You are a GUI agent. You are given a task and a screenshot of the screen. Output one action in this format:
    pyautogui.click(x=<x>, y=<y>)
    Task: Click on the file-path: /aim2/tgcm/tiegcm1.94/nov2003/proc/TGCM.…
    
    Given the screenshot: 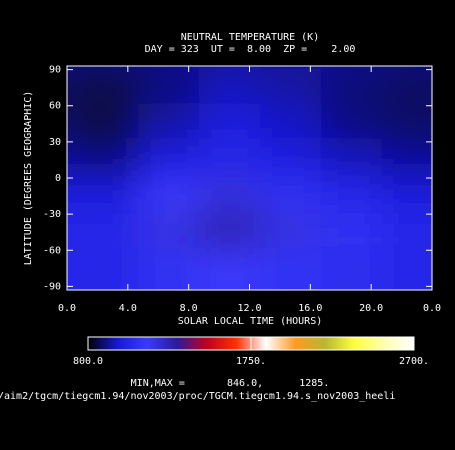 What is the action you would take?
    pyautogui.click(x=197, y=396)
    